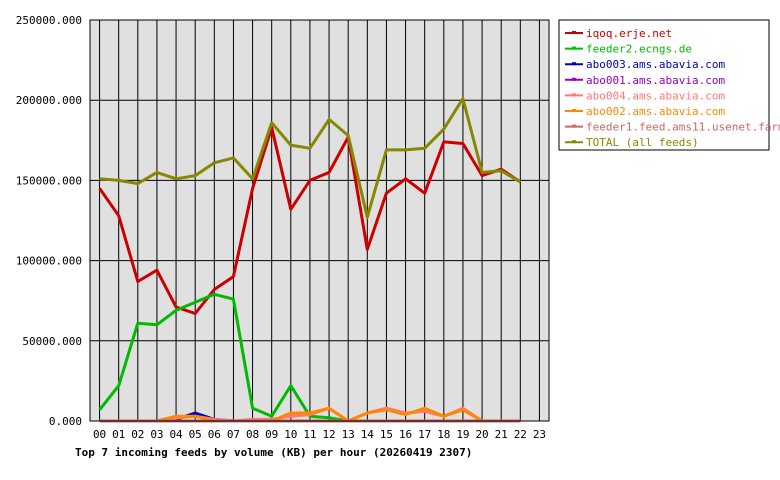  I want to click on x-tick-label: 12, so click(328, 434).